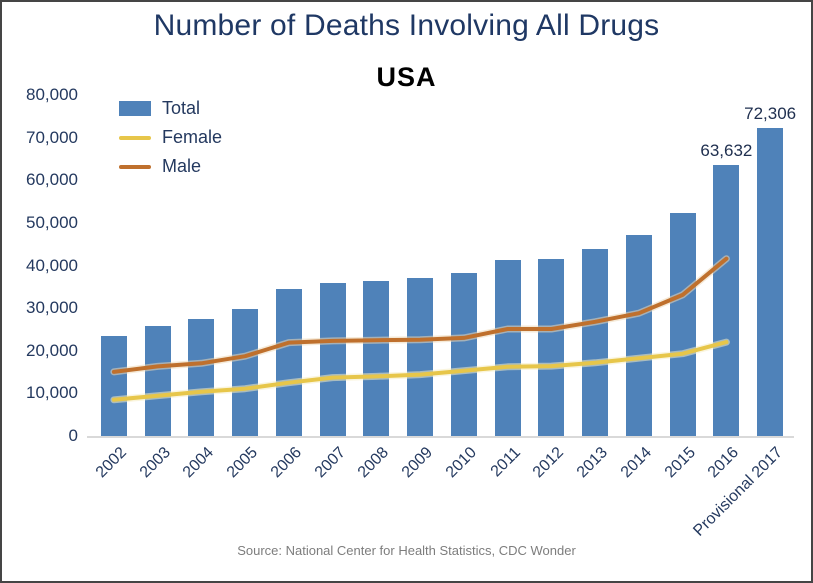 This screenshot has width=813, height=583. Describe the element at coordinates (192, 137) in the screenshot. I see `legend-label: Female` at that location.